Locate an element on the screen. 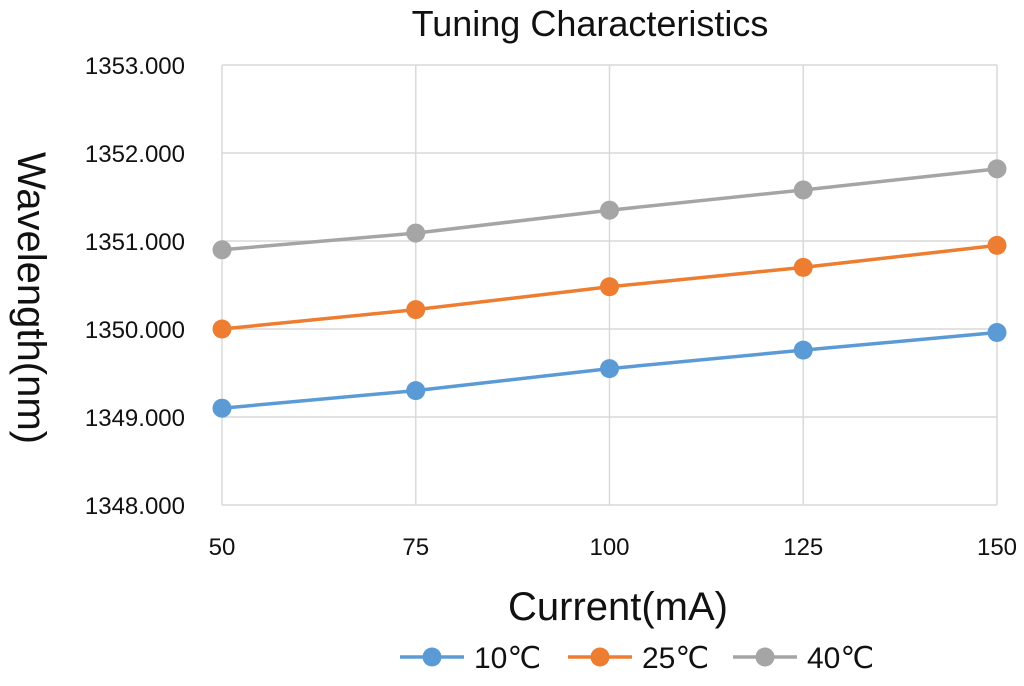 The image size is (1024, 686). legend-label: 40℃ is located at coordinates (840, 658).